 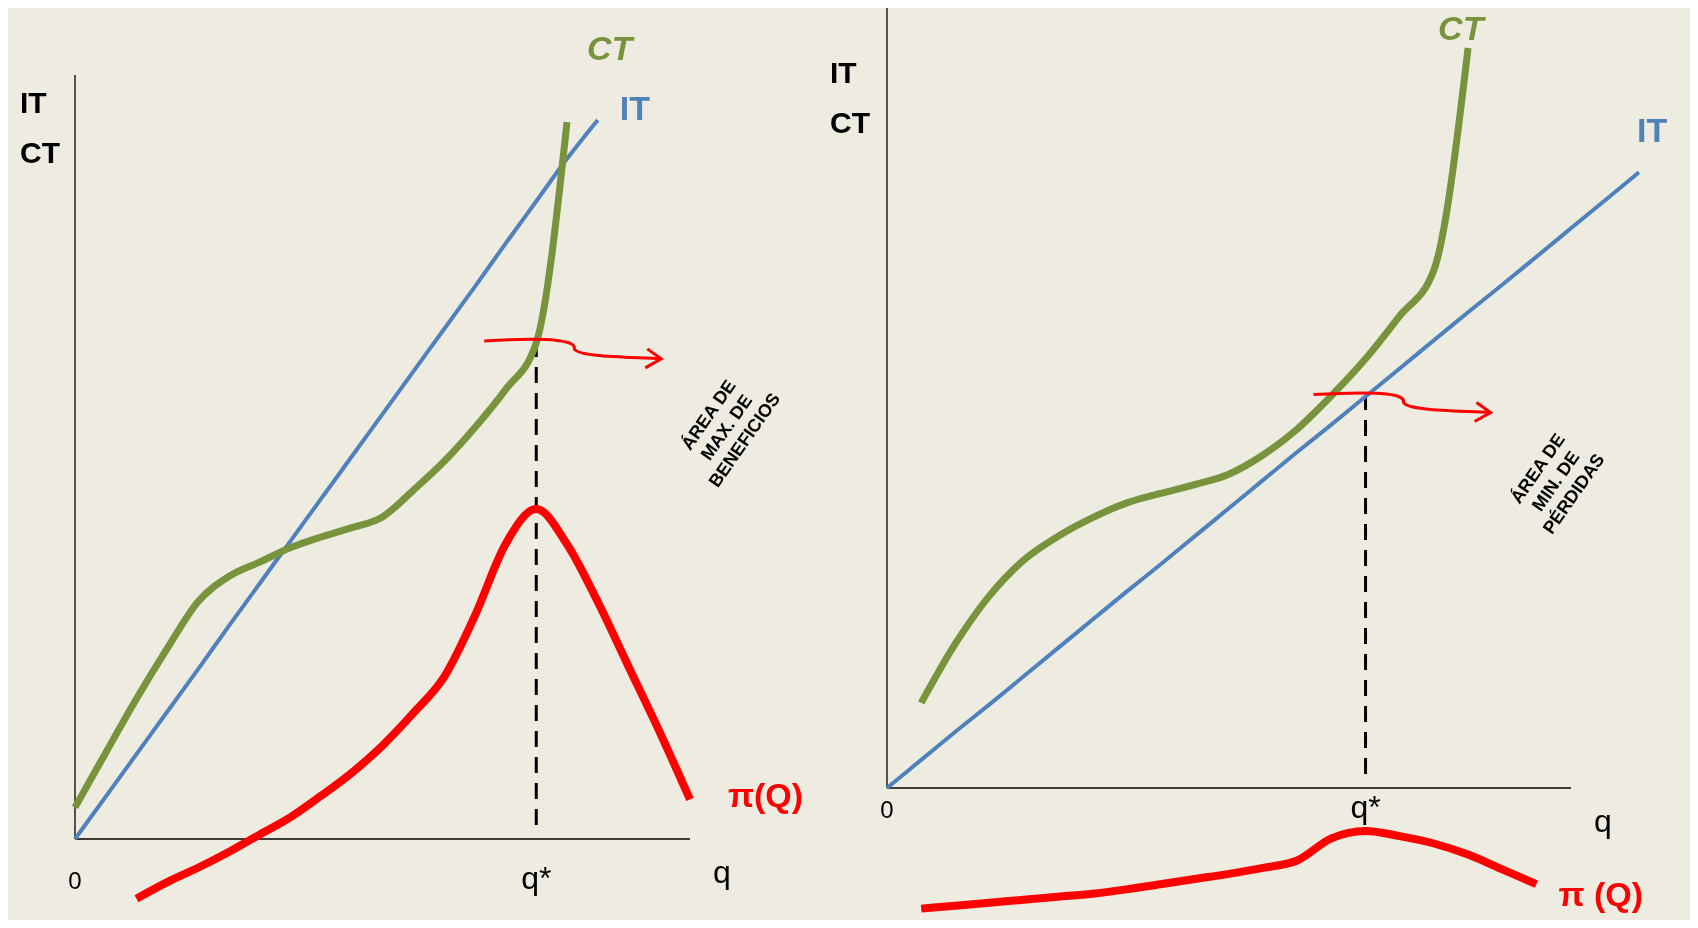 What do you see at coordinates (766, 795) in the screenshot?
I see `series-label: π(Q)` at bounding box center [766, 795].